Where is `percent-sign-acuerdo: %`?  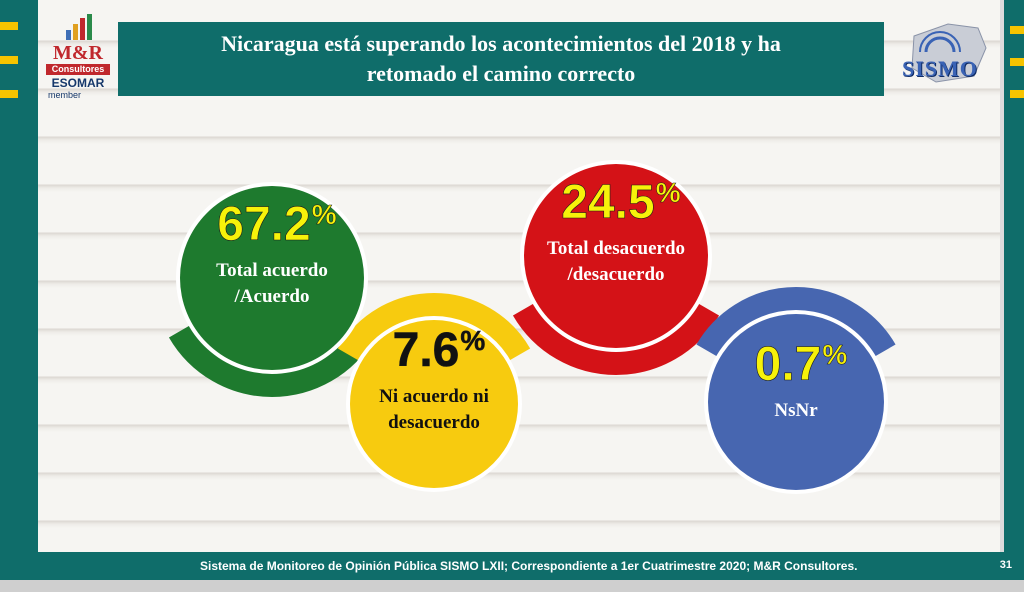 percent-sign-acuerdo: % is located at coordinates (324, 214).